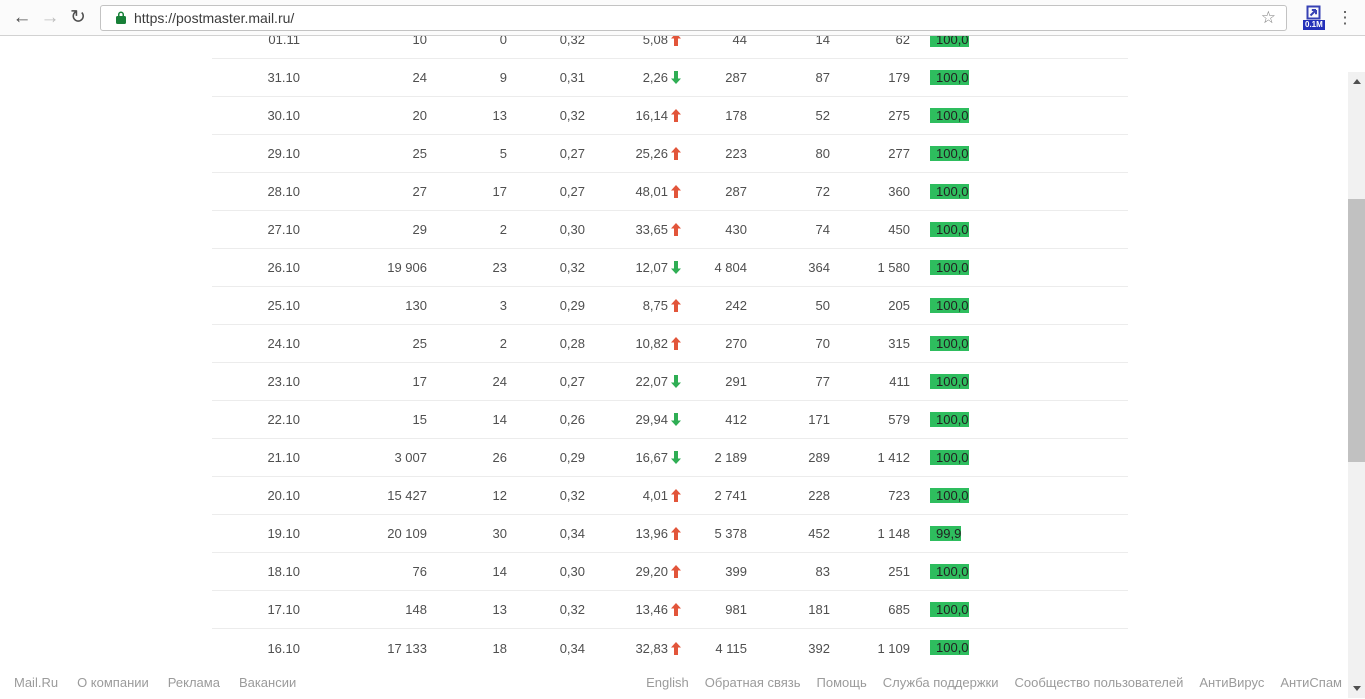 The image size is (1365, 699). What do you see at coordinates (113, 682) in the screenshot?
I see `footer-link: О компании` at bounding box center [113, 682].